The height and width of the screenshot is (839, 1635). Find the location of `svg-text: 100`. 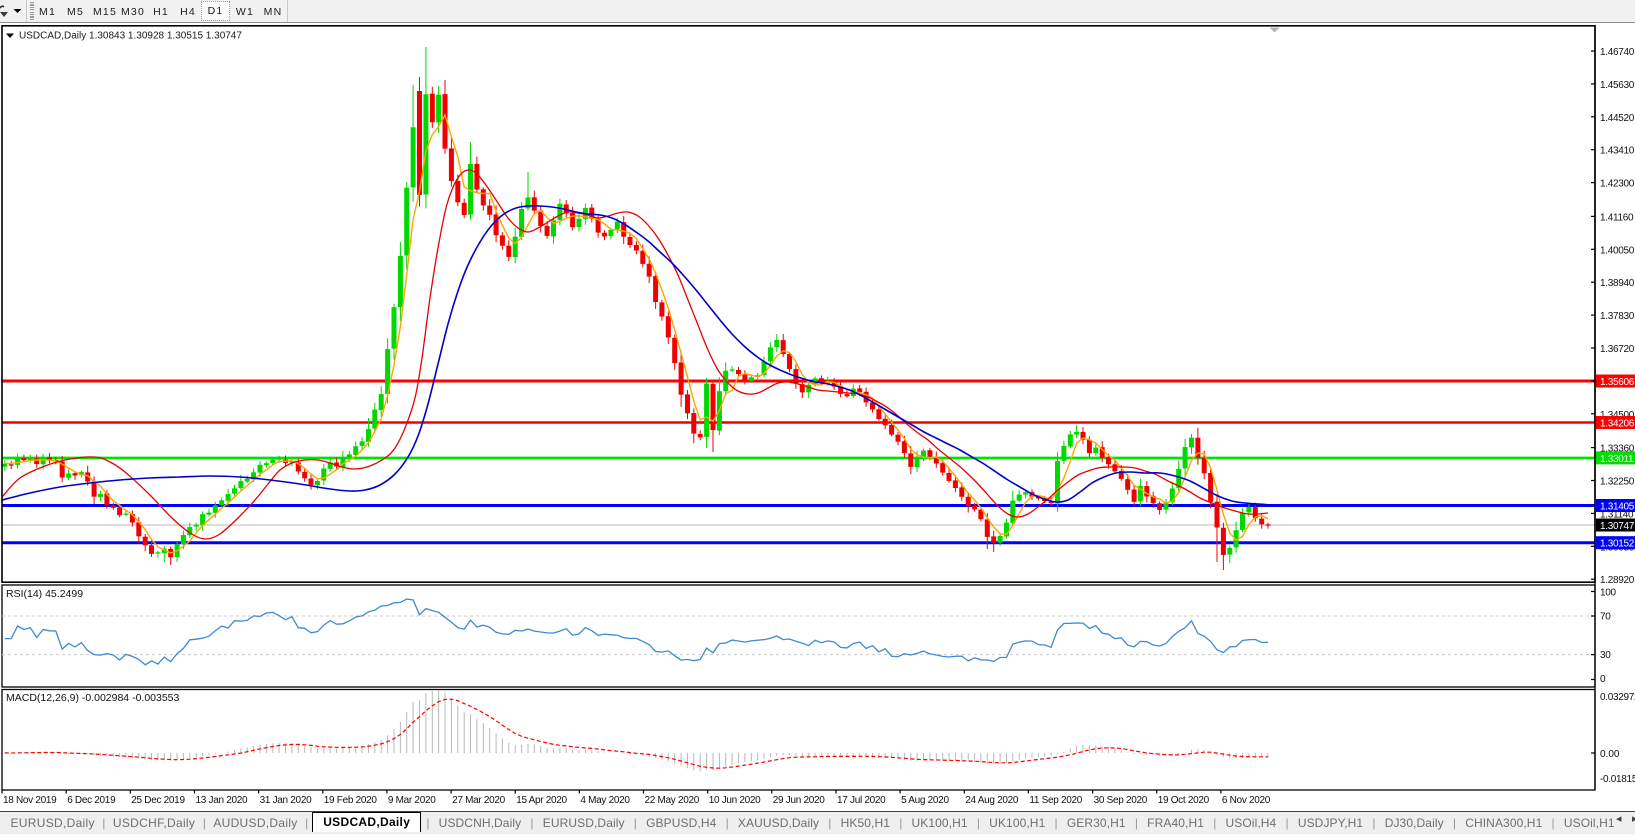

svg-text: 100 is located at coordinates (1608, 593).